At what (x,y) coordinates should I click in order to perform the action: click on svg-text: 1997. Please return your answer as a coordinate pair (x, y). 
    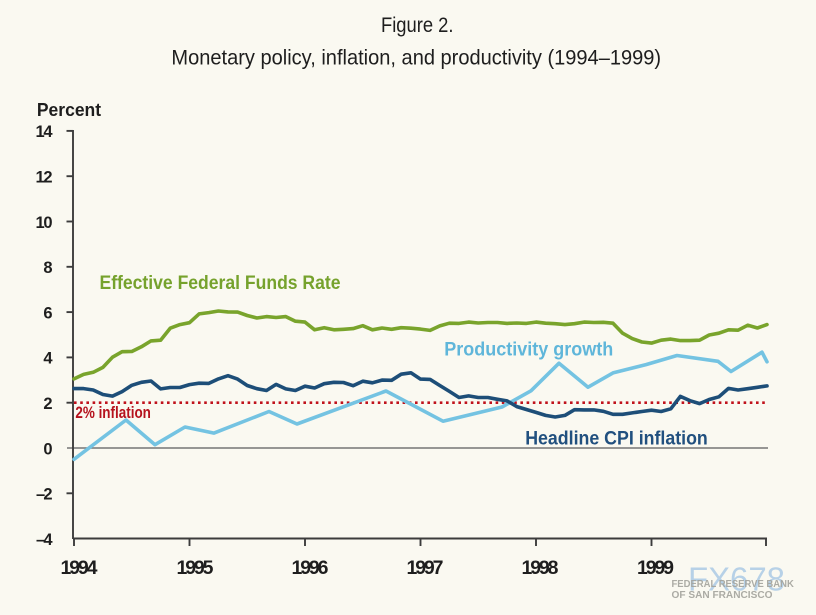
    Looking at the image, I should click on (425, 568).